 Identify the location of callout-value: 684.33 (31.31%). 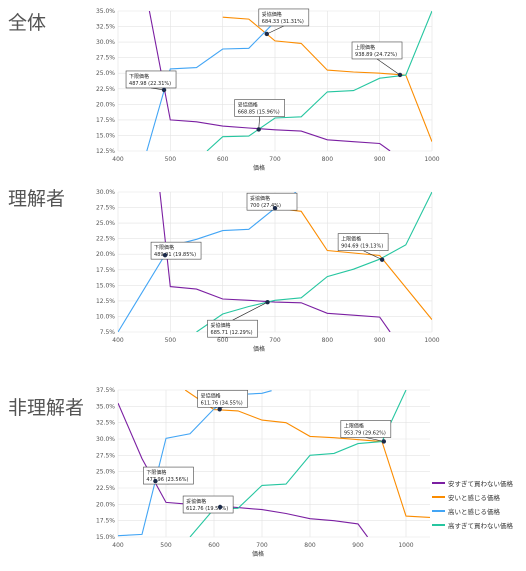
(283, 22).